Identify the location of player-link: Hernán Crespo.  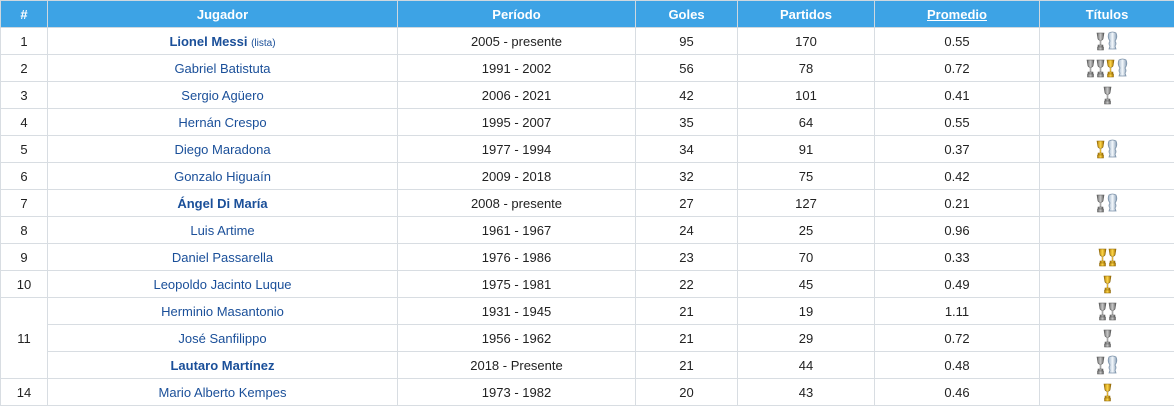
(222, 122).